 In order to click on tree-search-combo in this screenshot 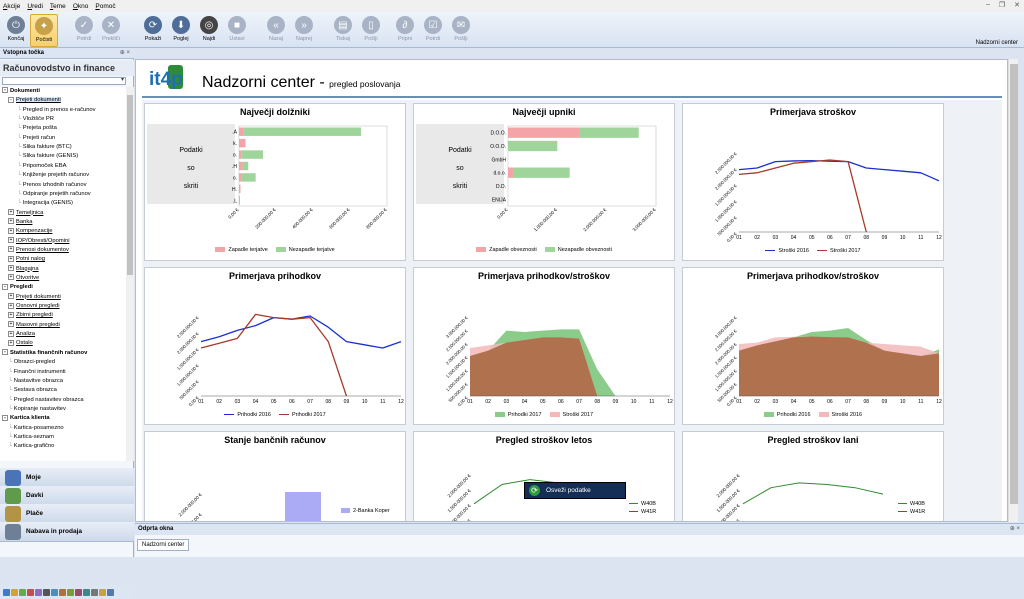, I will do `click(64, 80)`.